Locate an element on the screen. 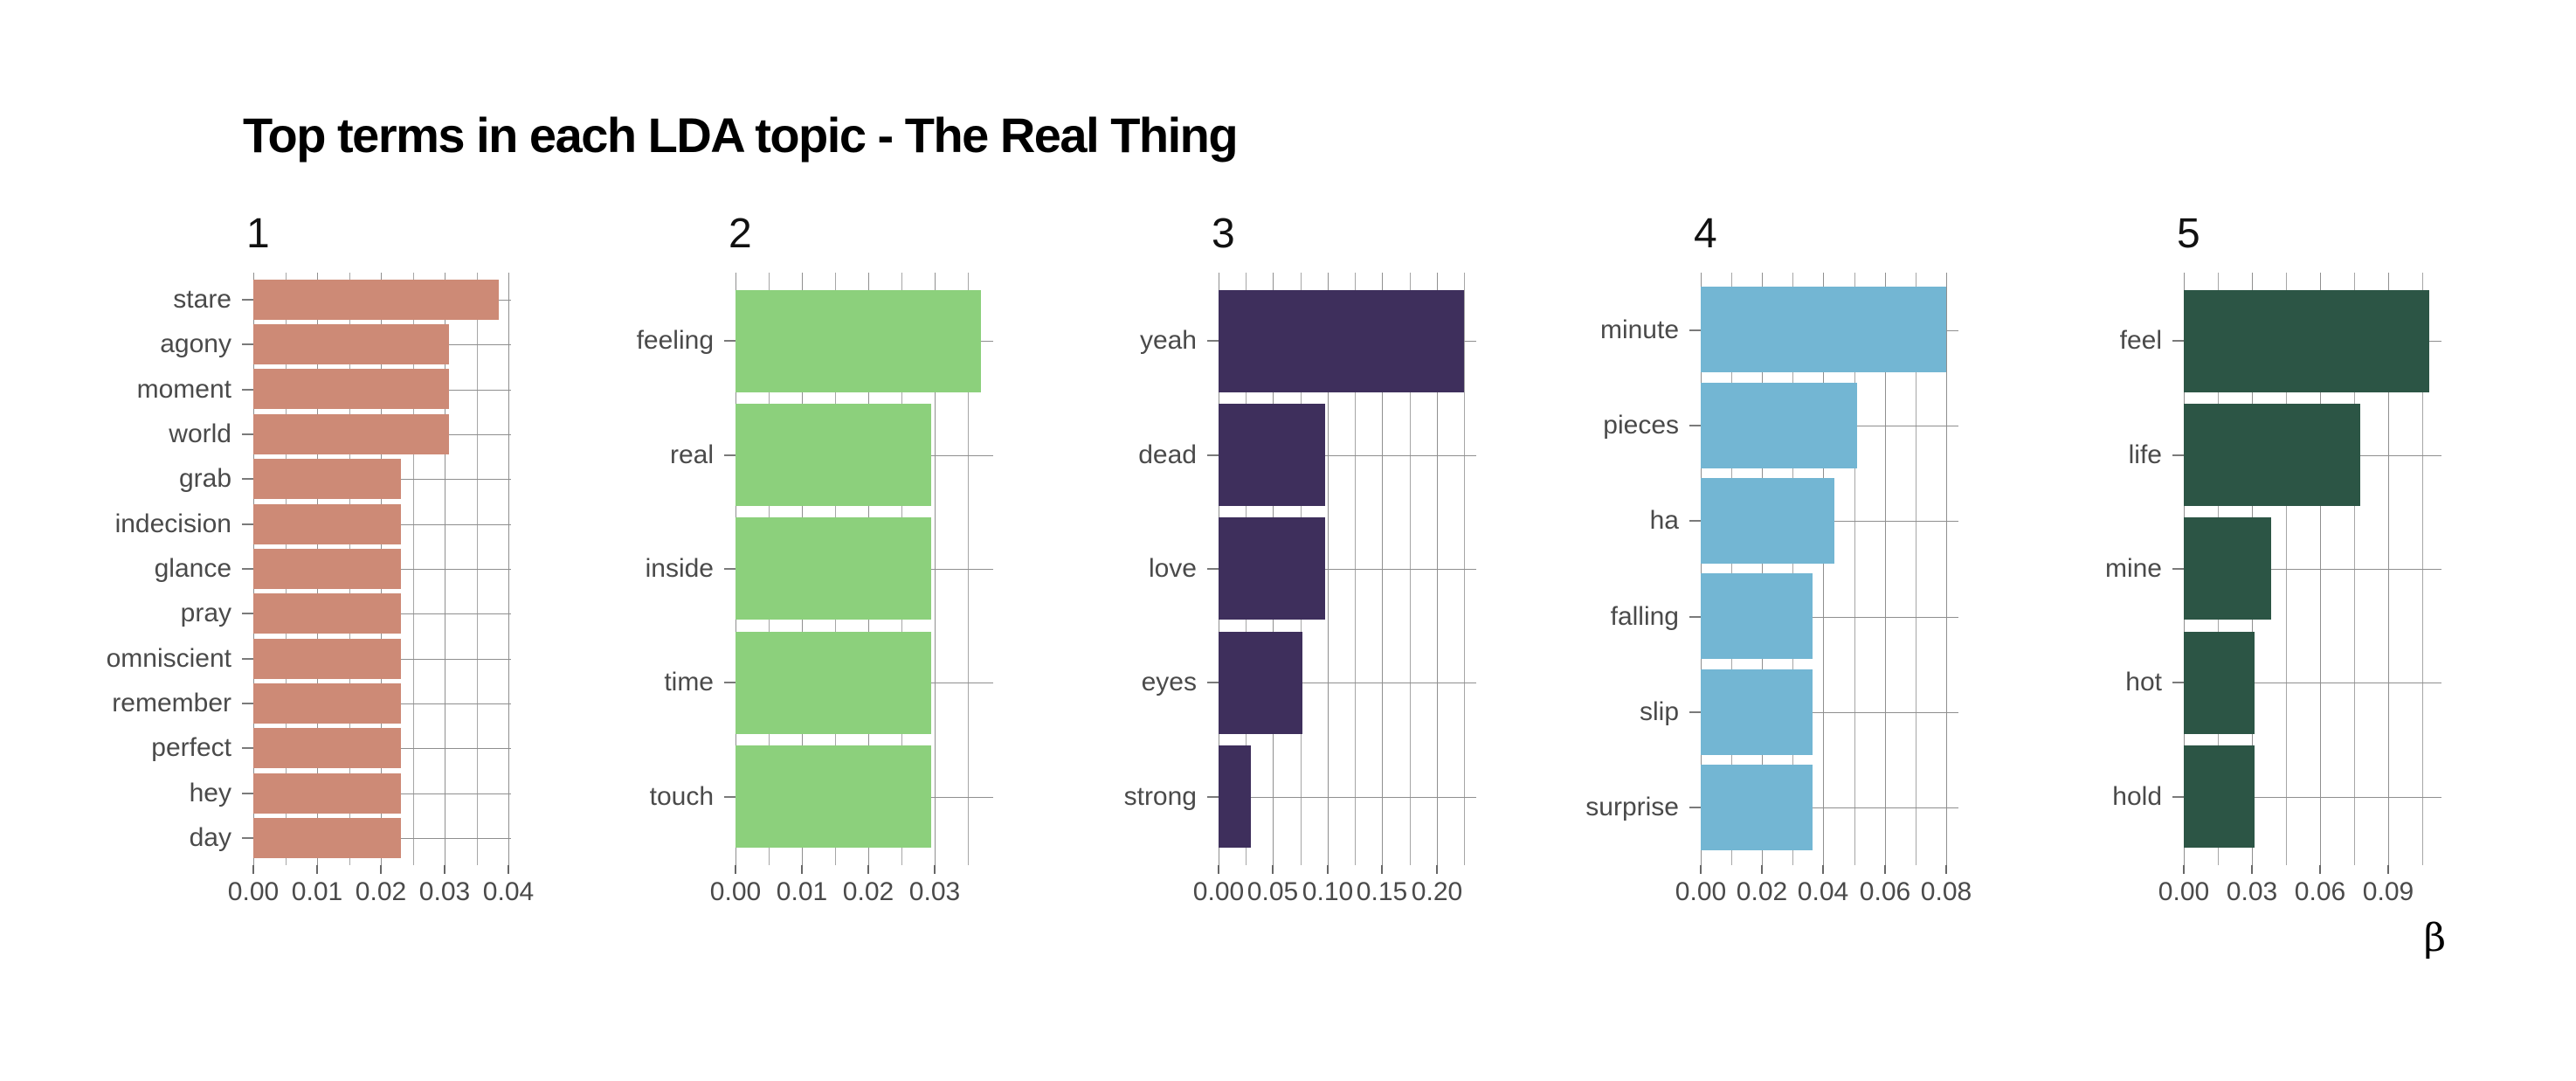 The image size is (2576, 1081). facet-strip-label: 4 is located at coordinates (1705, 234).